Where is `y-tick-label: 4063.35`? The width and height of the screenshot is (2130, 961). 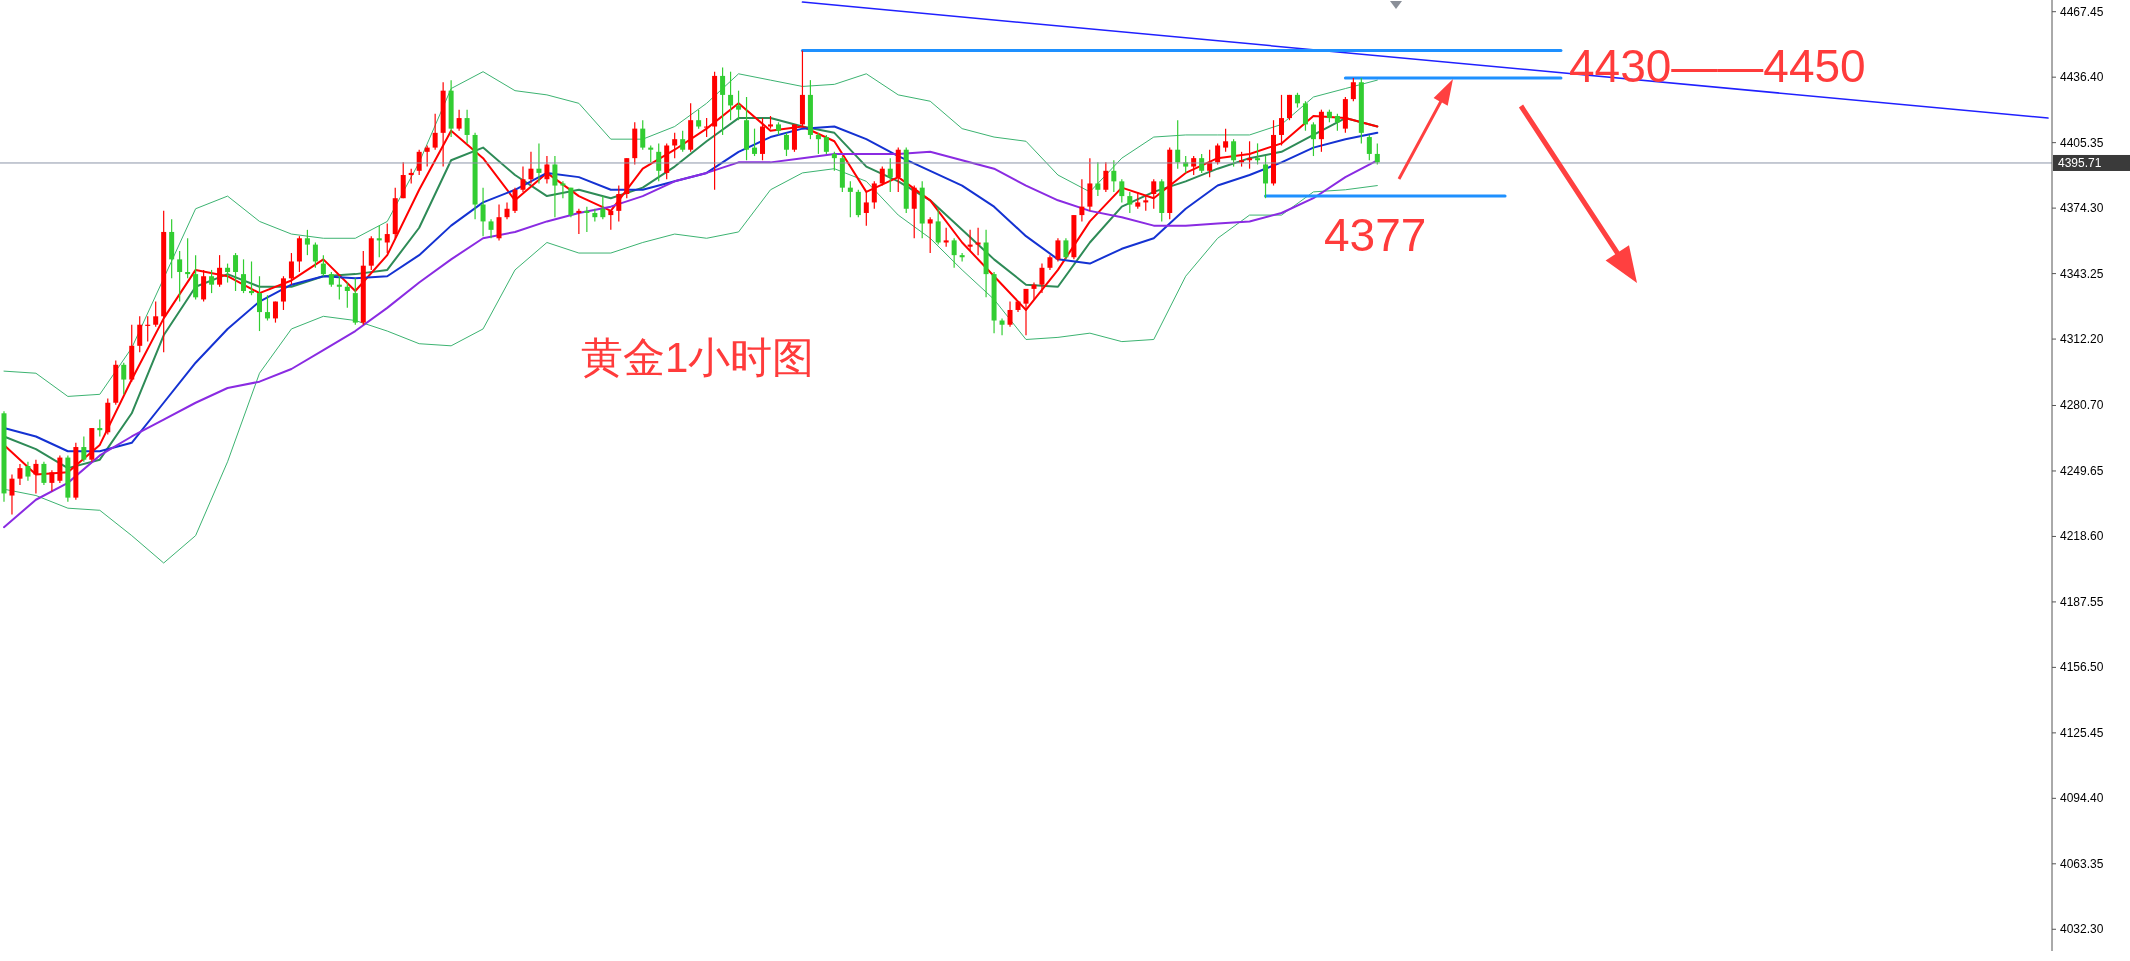 y-tick-label: 4063.35 is located at coordinates (2082, 863).